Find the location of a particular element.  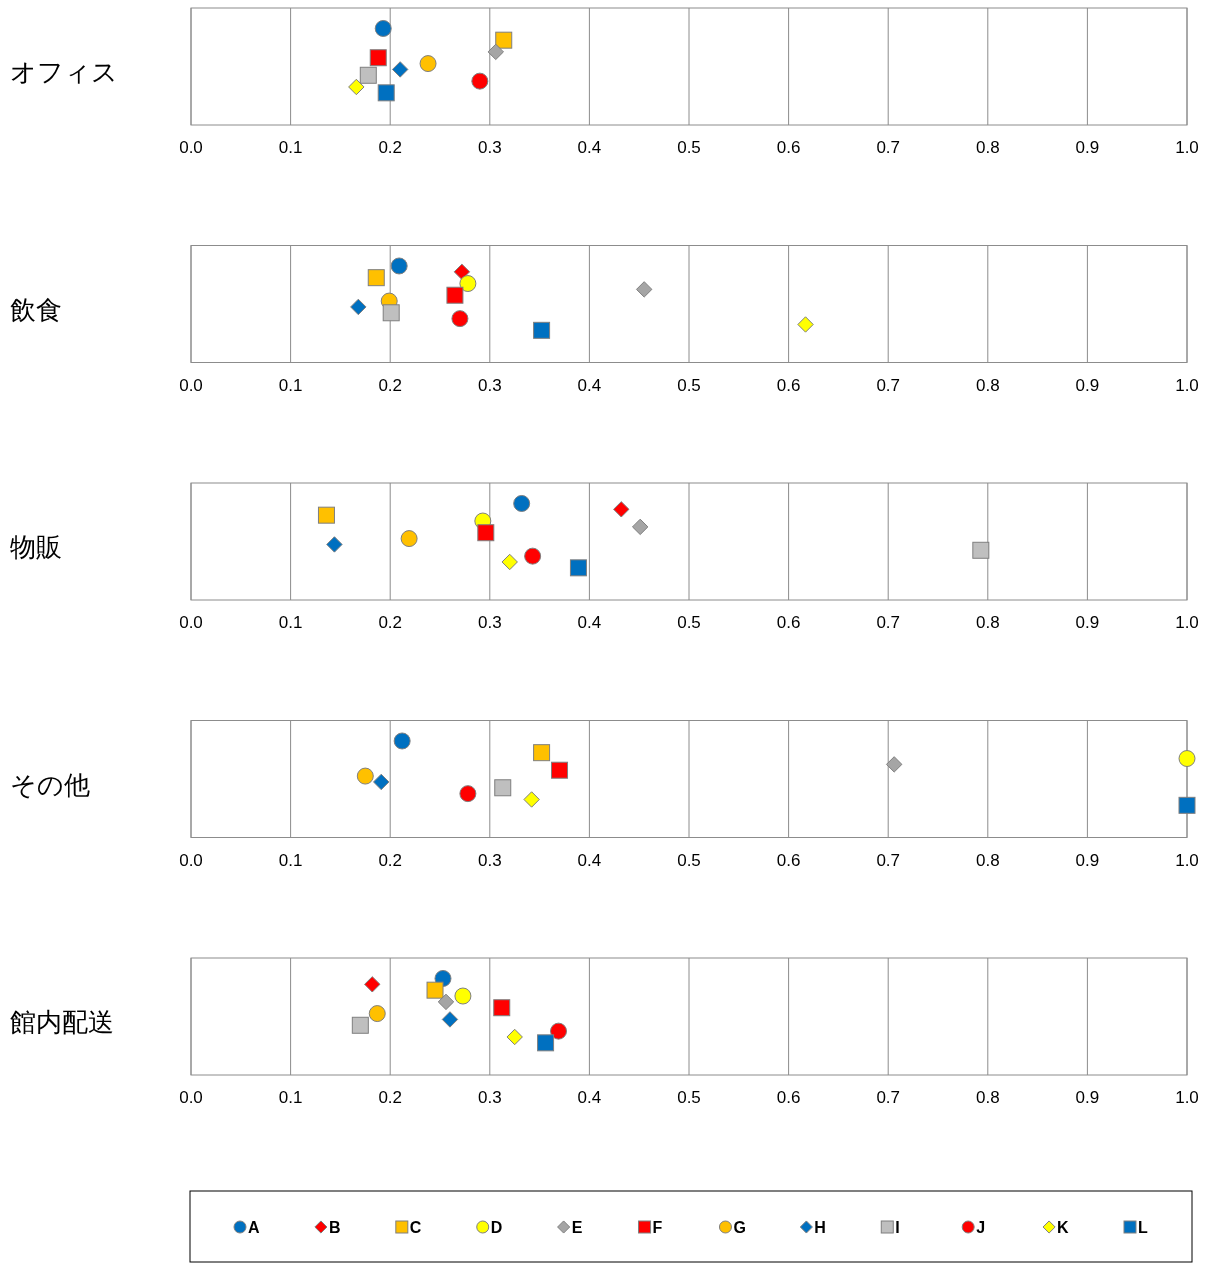

legend-label: D is located at coordinates (496, 1227).